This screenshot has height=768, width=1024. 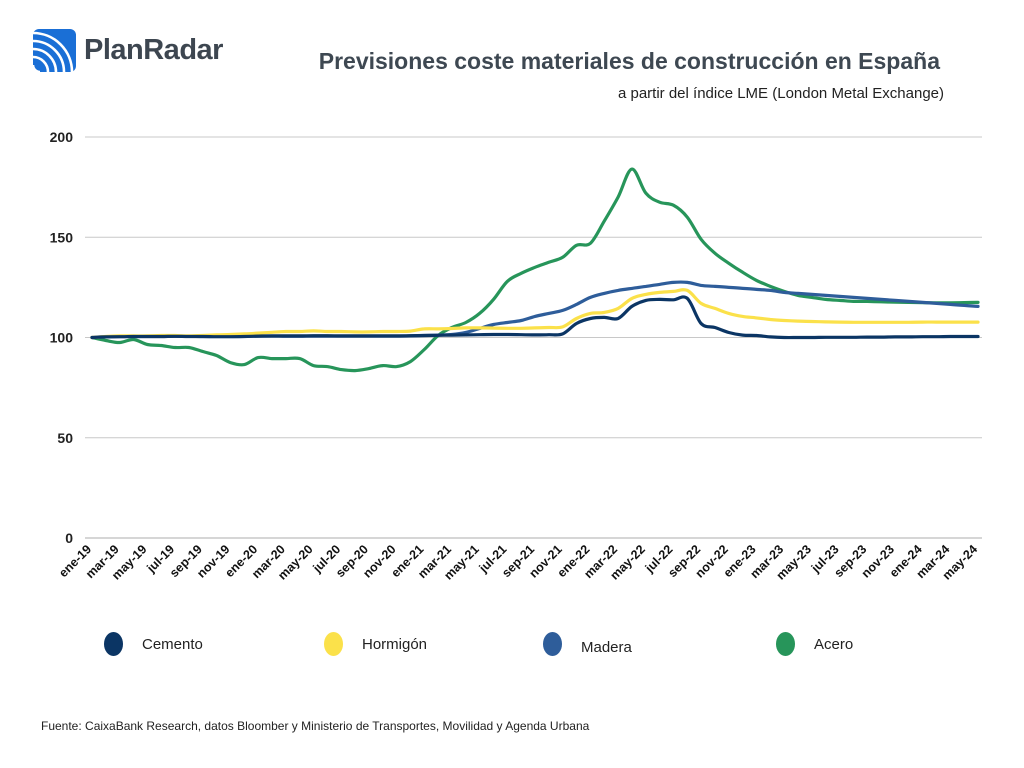 I want to click on radar-logo-icon, so click(x=54, y=50).